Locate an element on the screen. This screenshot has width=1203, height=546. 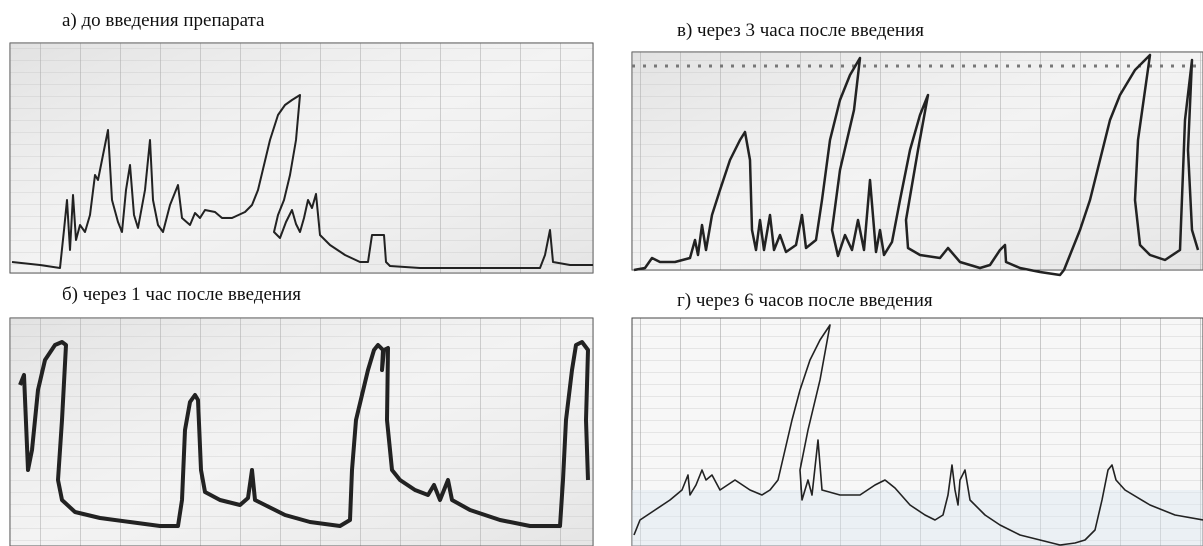
caption: г) через 6 часов после введения is located at coordinates (805, 300).